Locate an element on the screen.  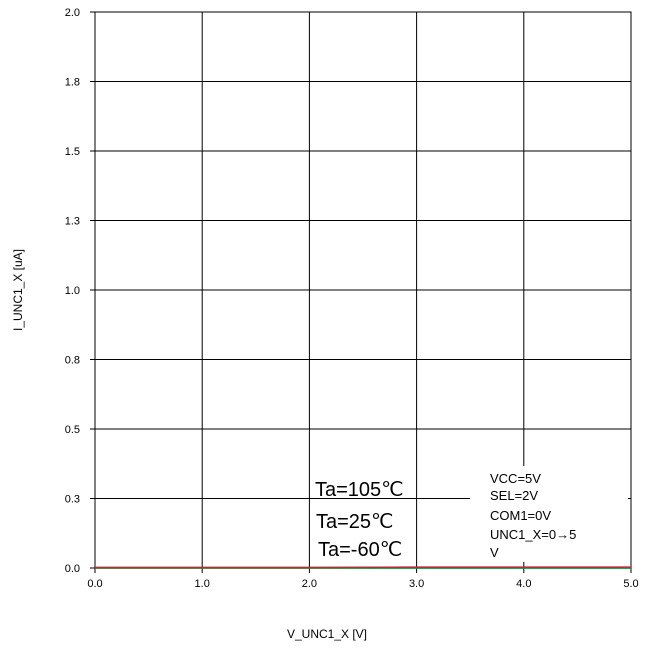
y-tick-label-0: 0.0 is located at coordinates (72, 569).